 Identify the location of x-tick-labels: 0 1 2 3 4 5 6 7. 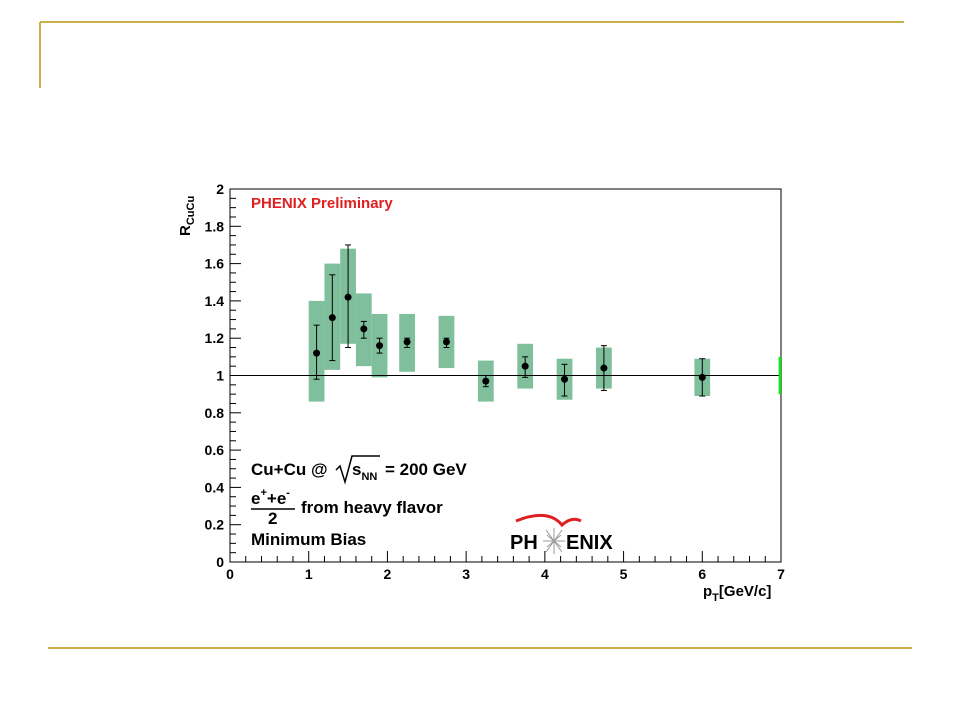
(505, 574).